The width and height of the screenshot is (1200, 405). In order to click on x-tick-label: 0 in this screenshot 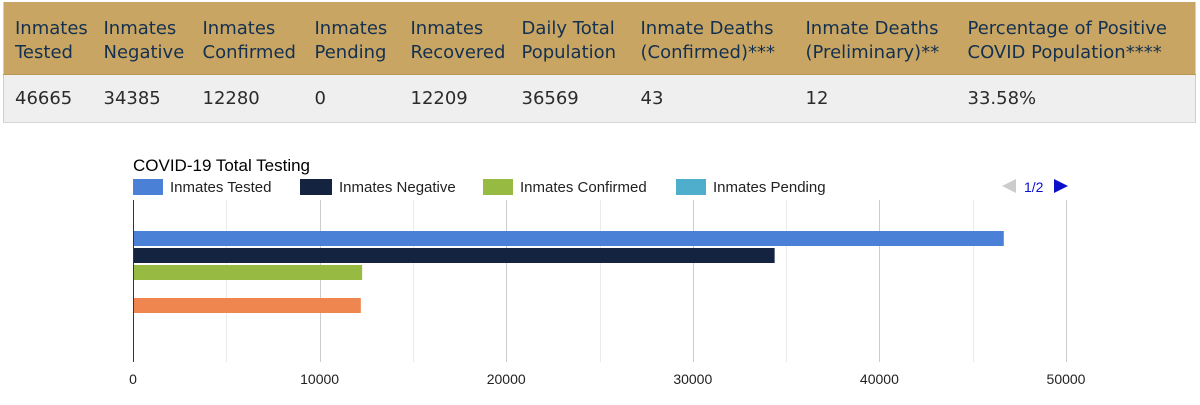, I will do `click(133, 379)`.